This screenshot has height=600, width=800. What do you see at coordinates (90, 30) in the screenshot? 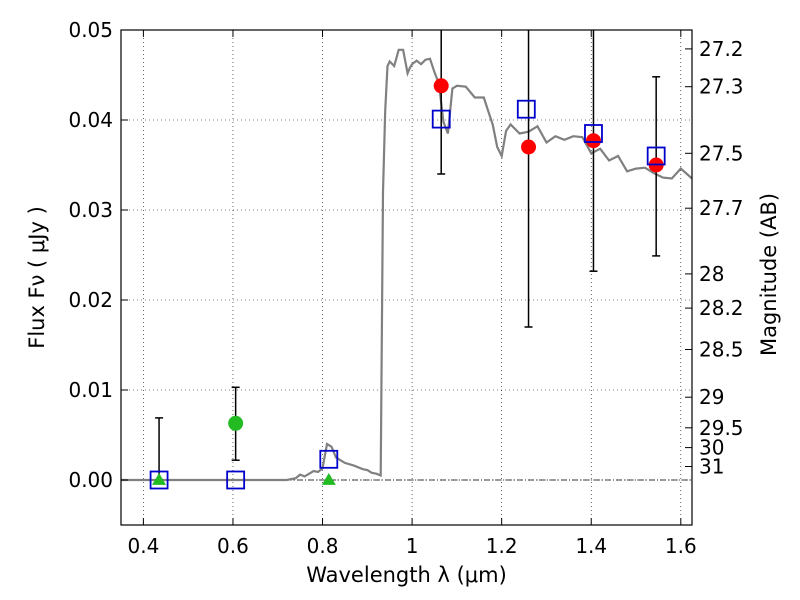
I see `y-tick-label: 0.05` at bounding box center [90, 30].